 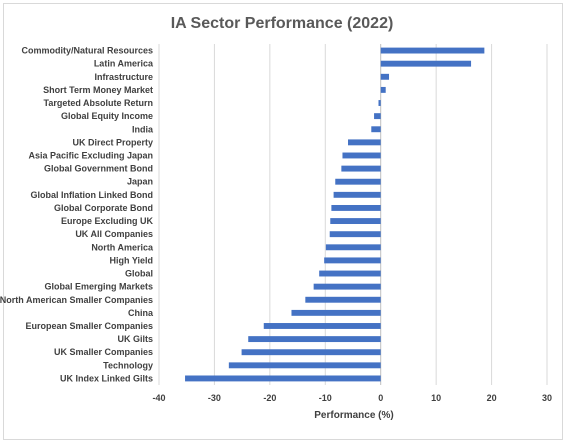 What do you see at coordinates (124, 64) in the screenshot?
I see `category-label: Latin America` at bounding box center [124, 64].